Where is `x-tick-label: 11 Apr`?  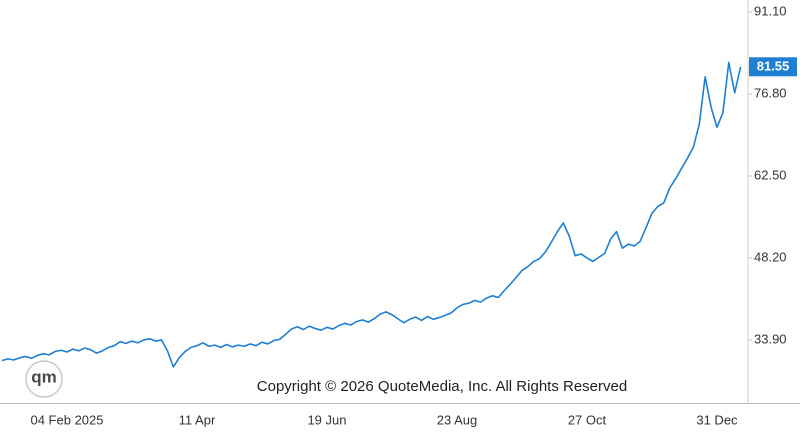 x-tick-label: 11 Apr is located at coordinates (197, 419).